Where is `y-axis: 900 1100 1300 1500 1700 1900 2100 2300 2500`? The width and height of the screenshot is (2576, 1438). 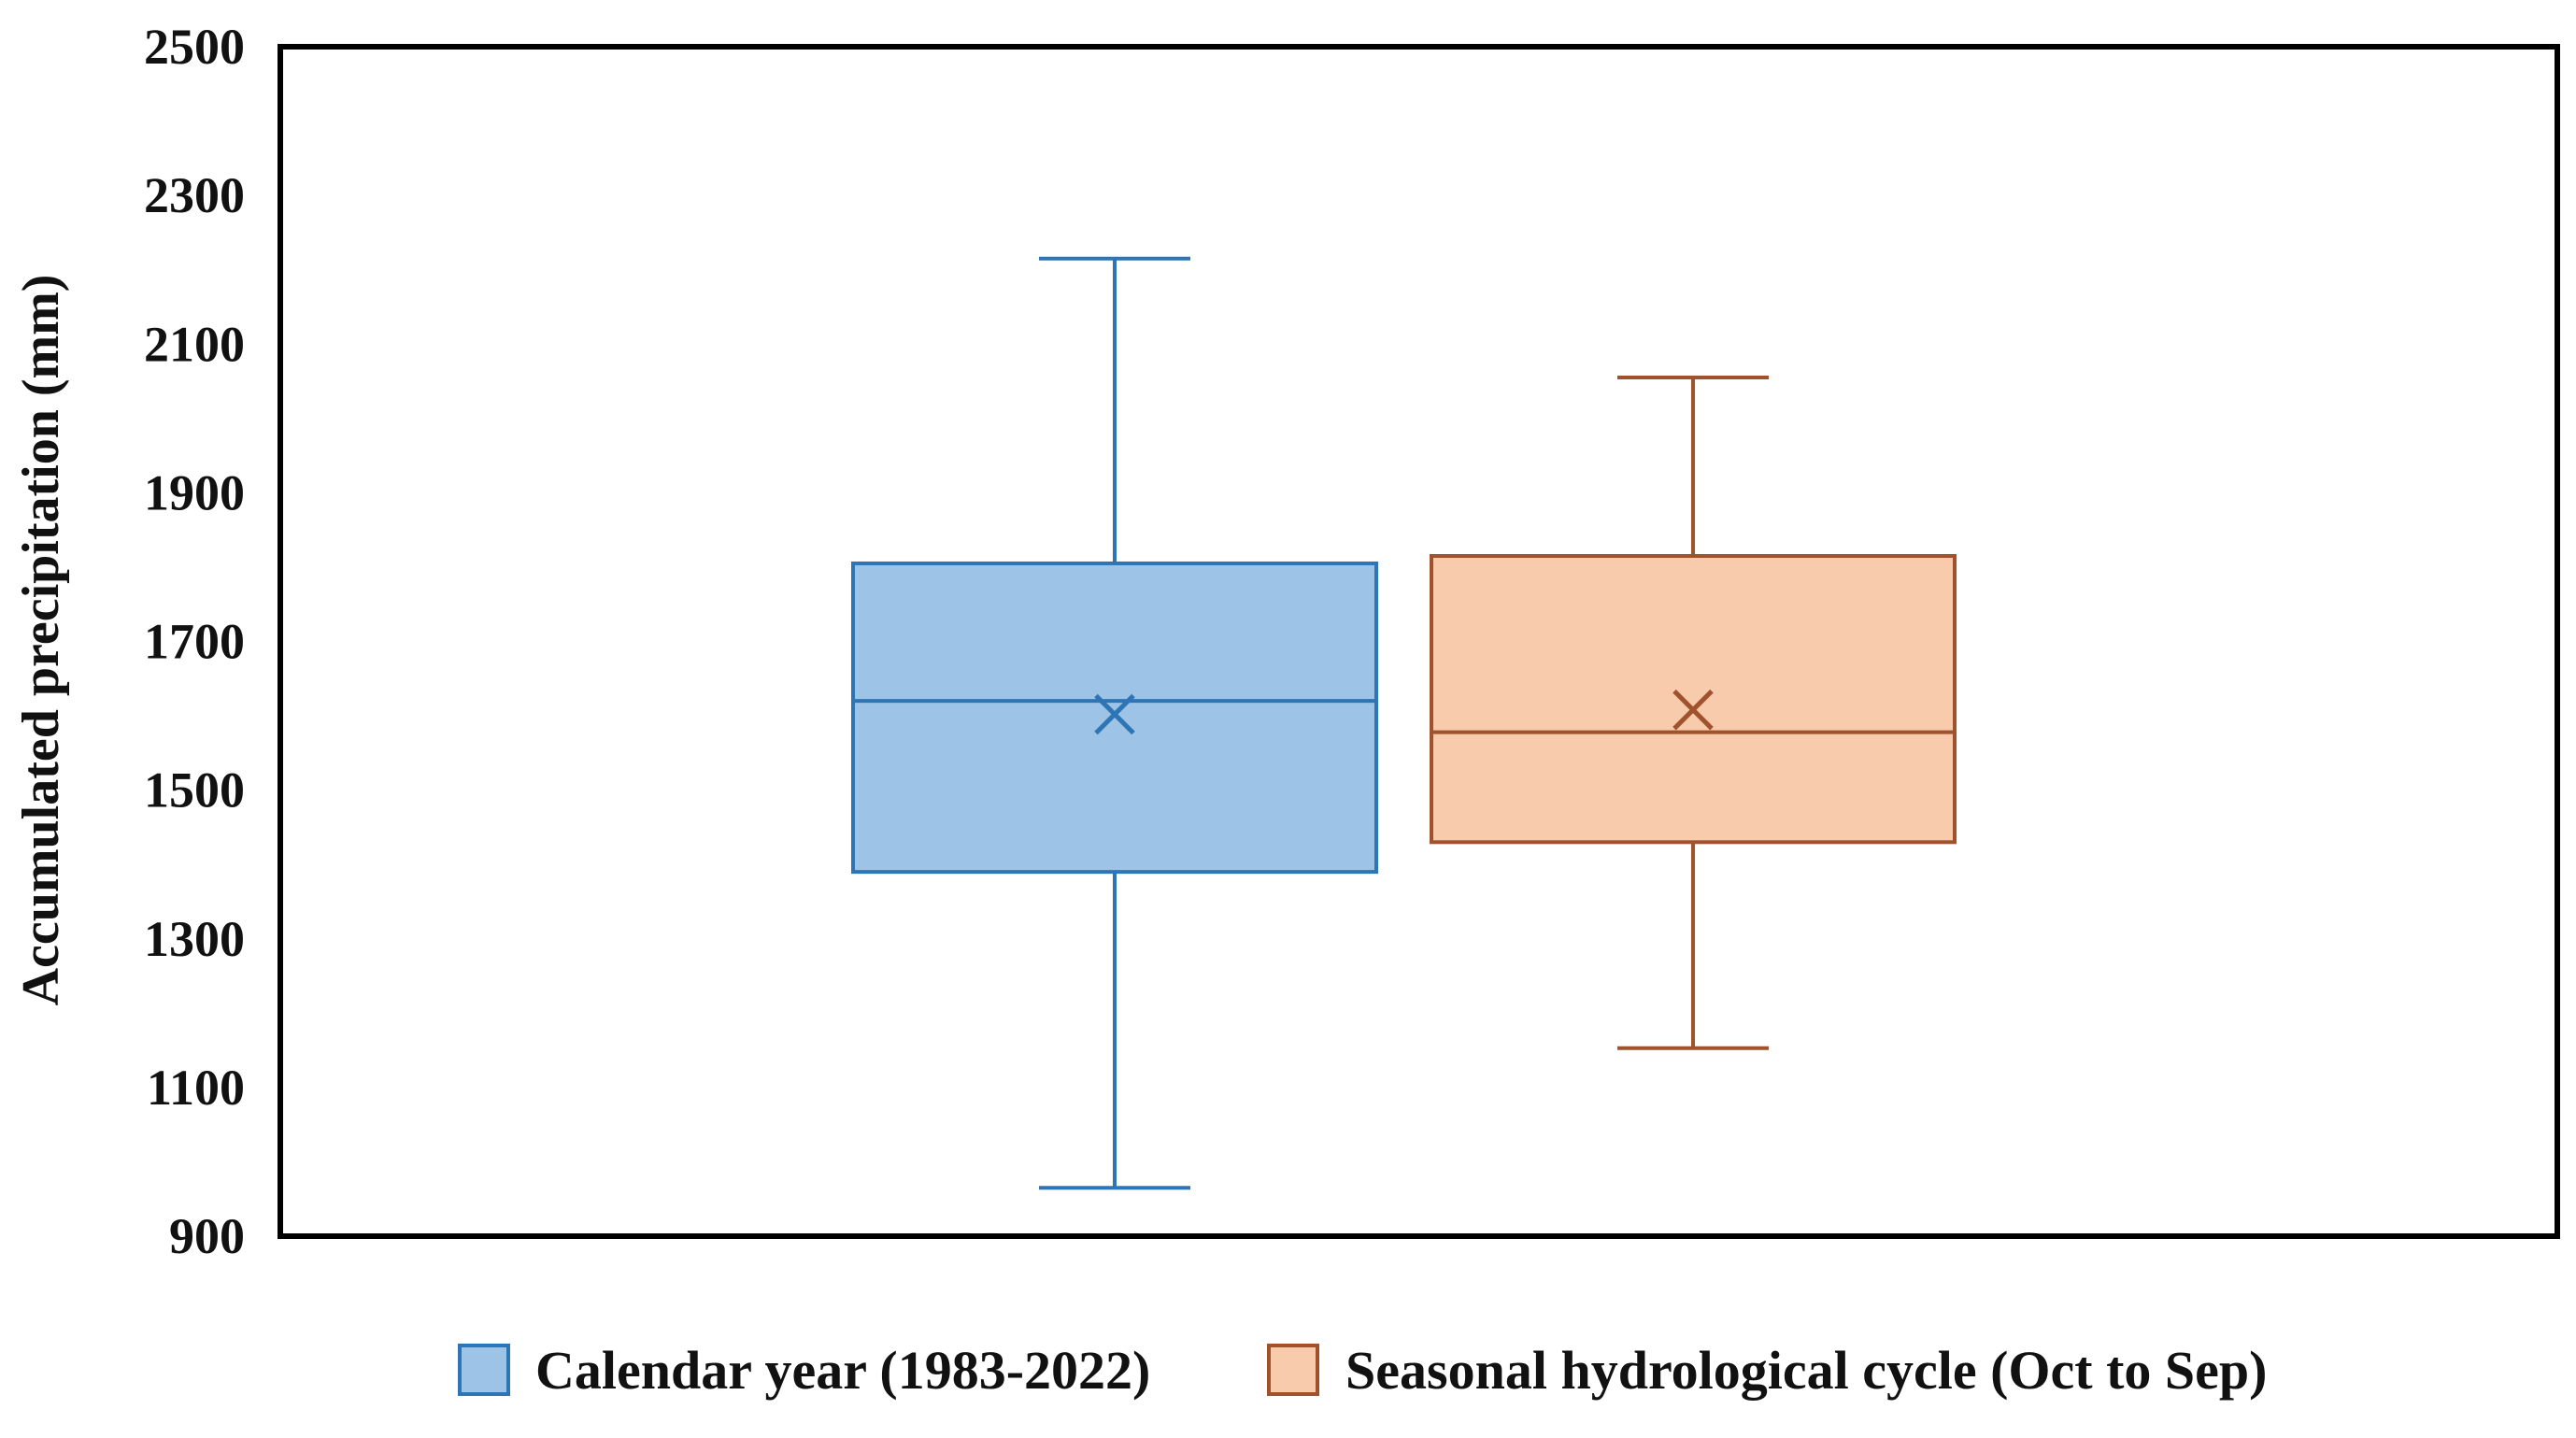 y-axis: 900 1100 1300 1500 1700 1900 2100 2300 2500 is located at coordinates (195, 642).